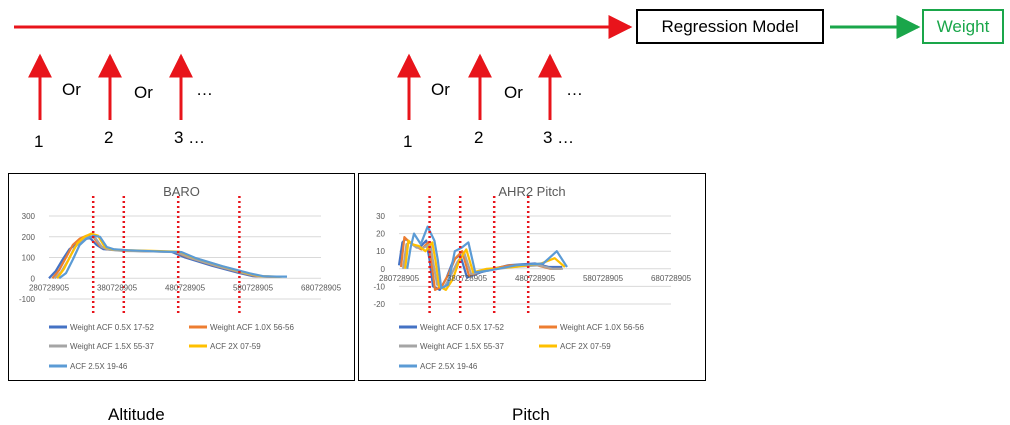 This screenshot has width=1010, height=425. Describe the element at coordinates (380, 216) in the screenshot. I see `y-tick-label: 30` at that location.